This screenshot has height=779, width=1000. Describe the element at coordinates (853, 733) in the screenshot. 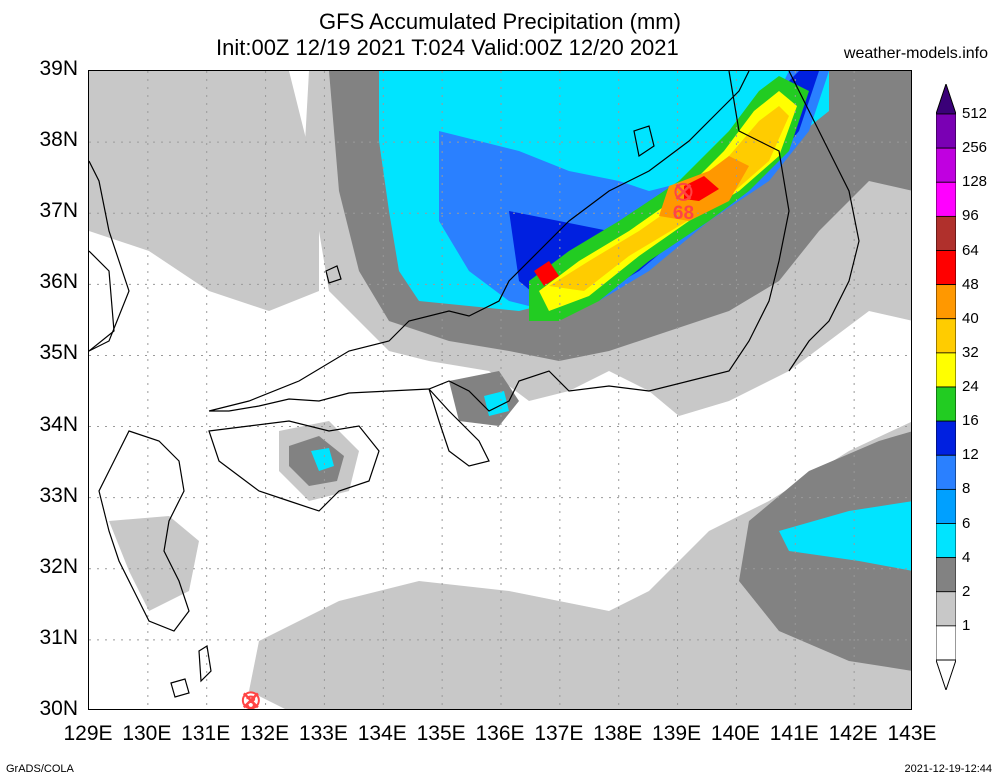

I see `lon-label: 142E` at that location.